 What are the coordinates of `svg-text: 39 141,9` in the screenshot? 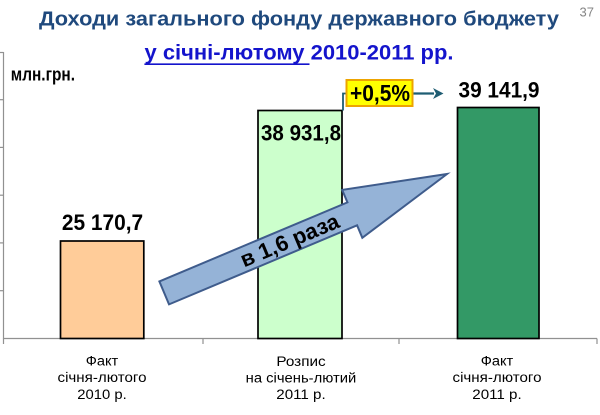 It's located at (499, 90).